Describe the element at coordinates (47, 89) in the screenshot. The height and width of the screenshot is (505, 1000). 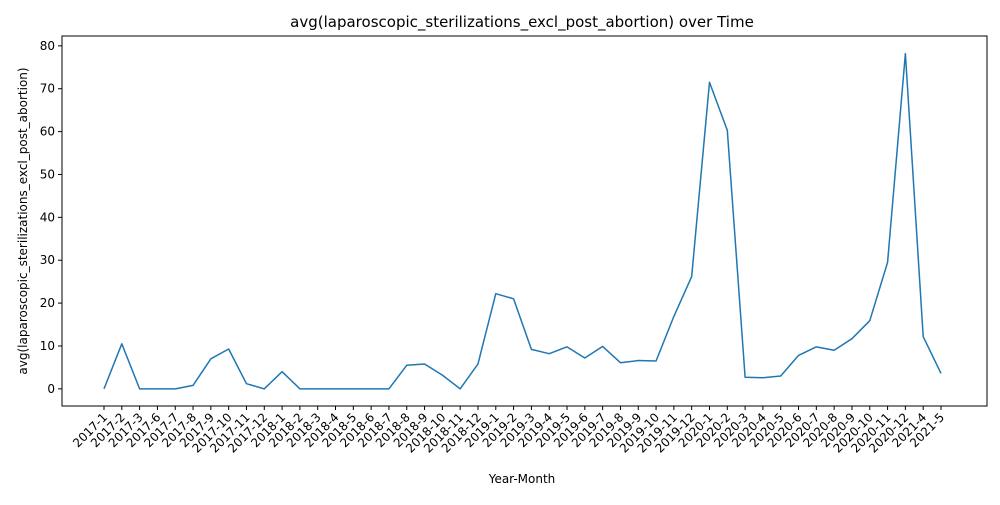
I see `y-tick-label: 70` at that location.